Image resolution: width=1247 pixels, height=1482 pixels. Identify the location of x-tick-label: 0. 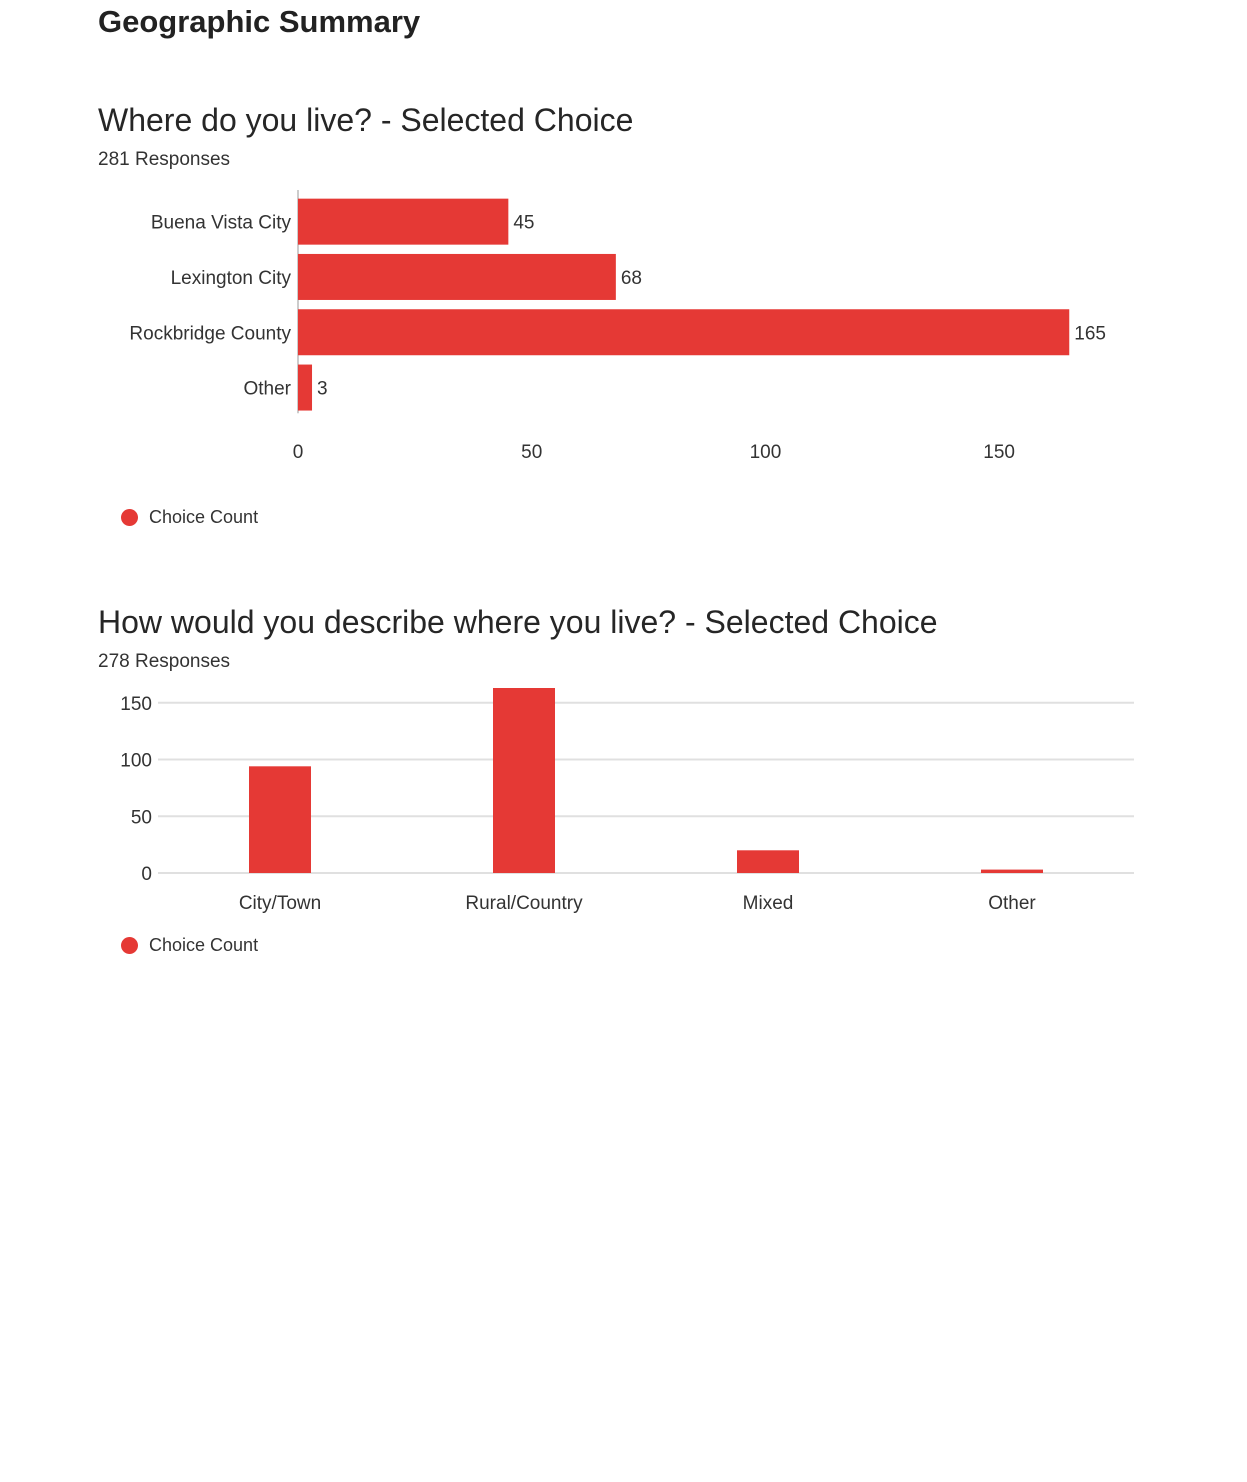
(298, 452).